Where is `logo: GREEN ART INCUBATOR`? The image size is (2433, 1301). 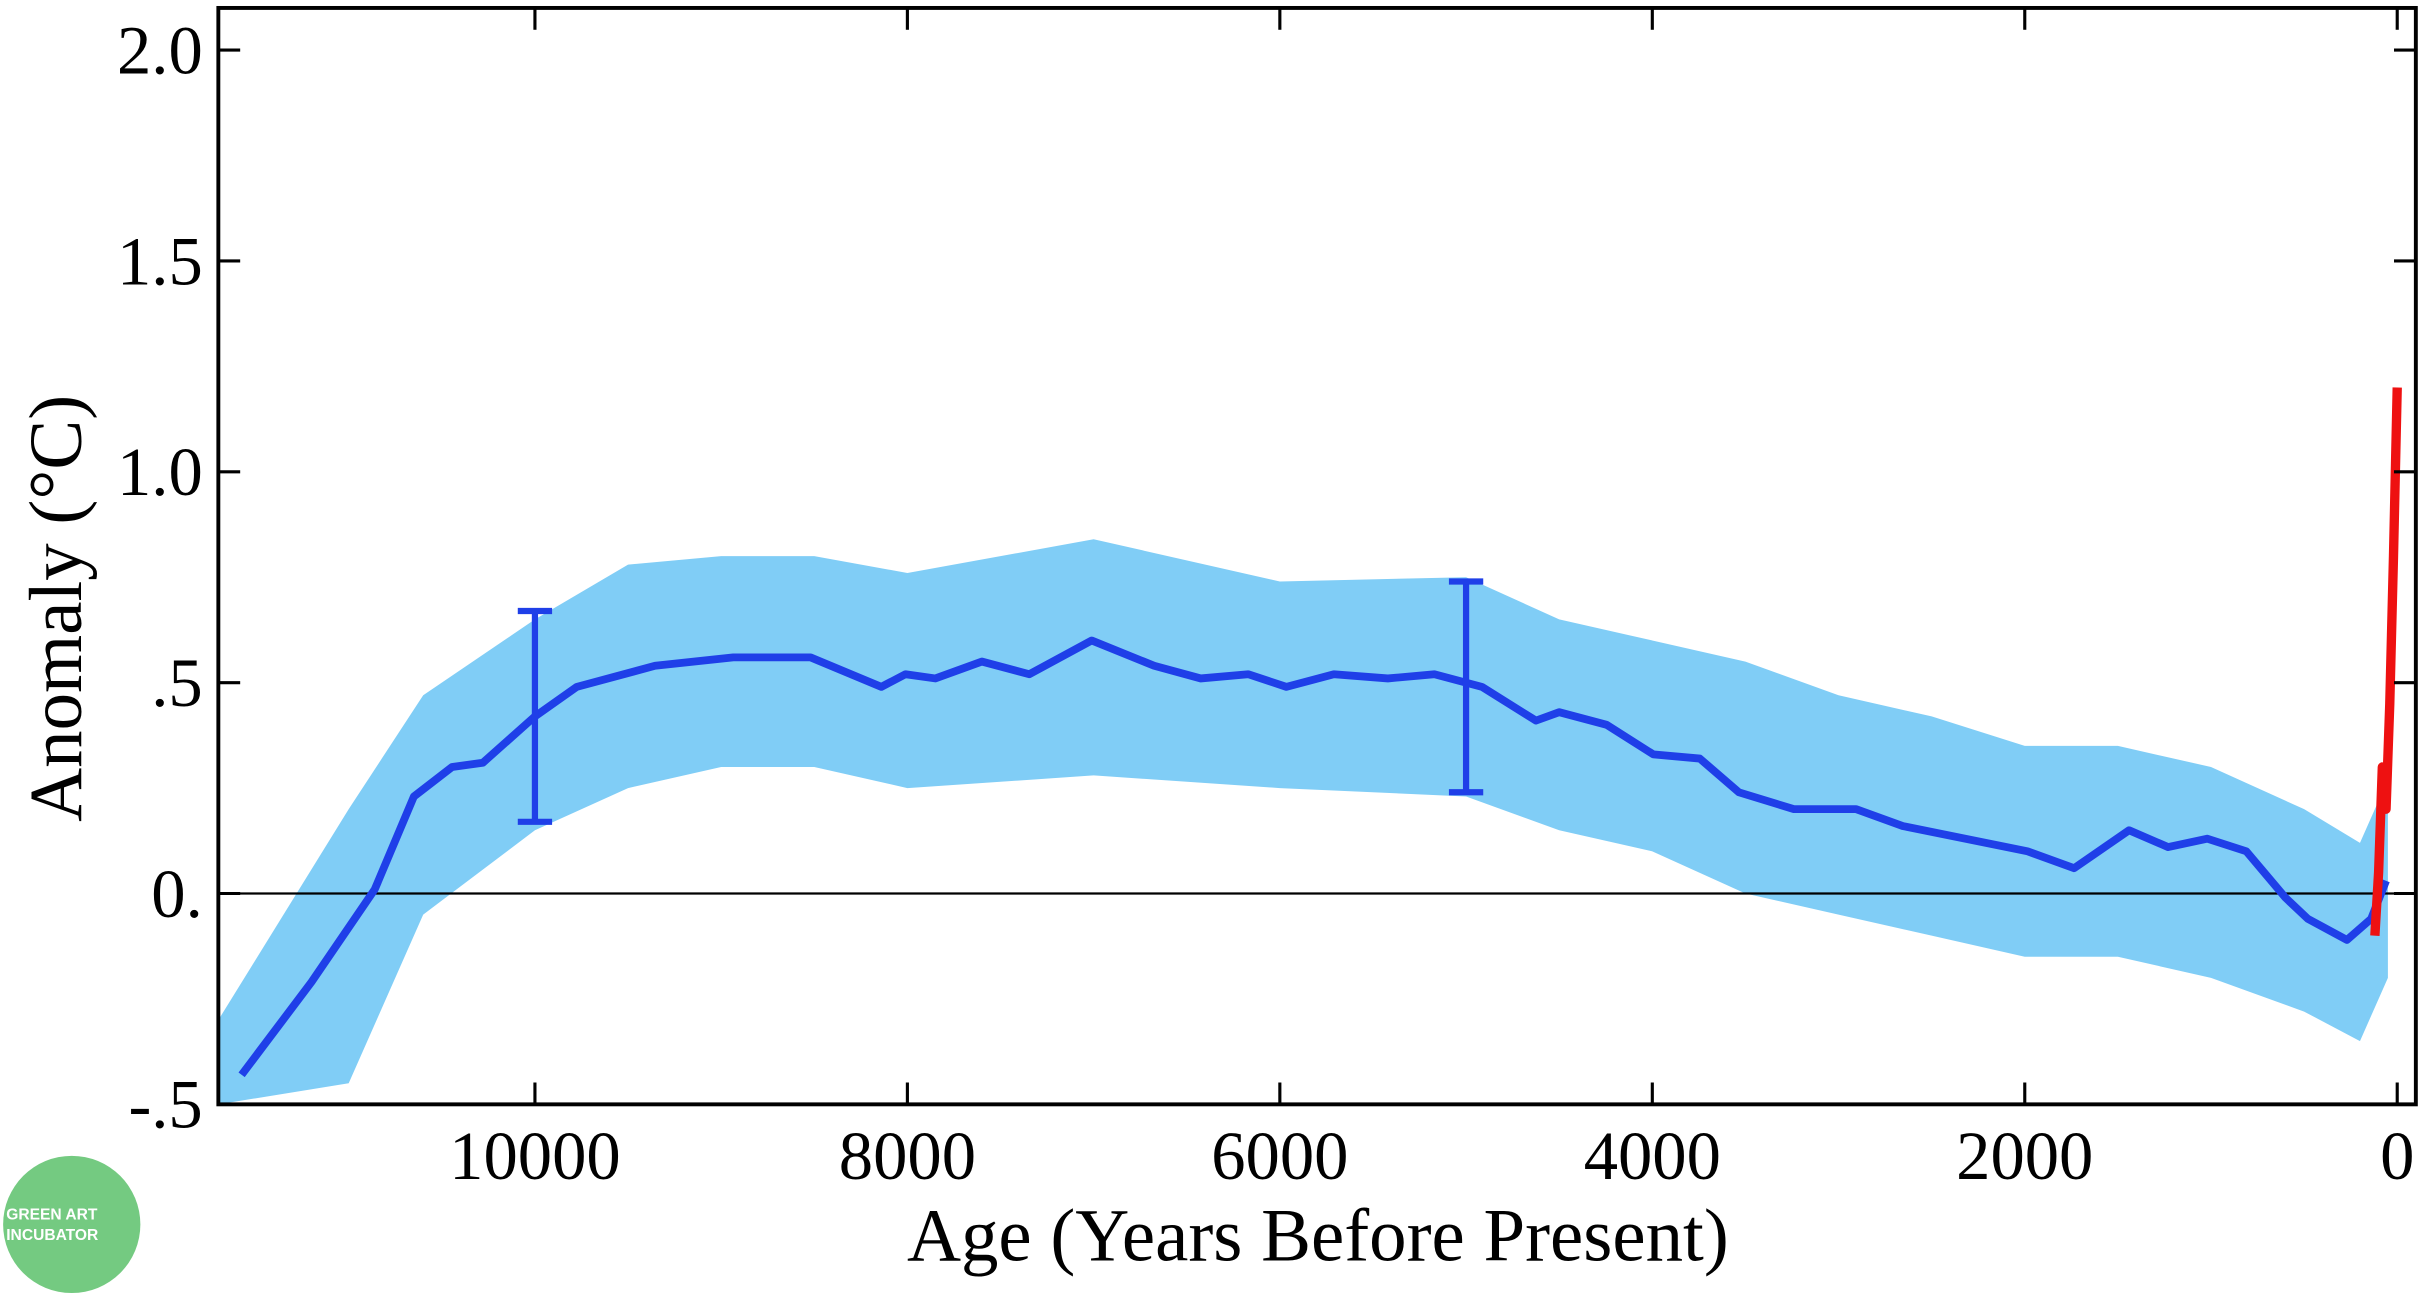
logo: GREEN ART INCUBATOR is located at coordinates (72, 1224).